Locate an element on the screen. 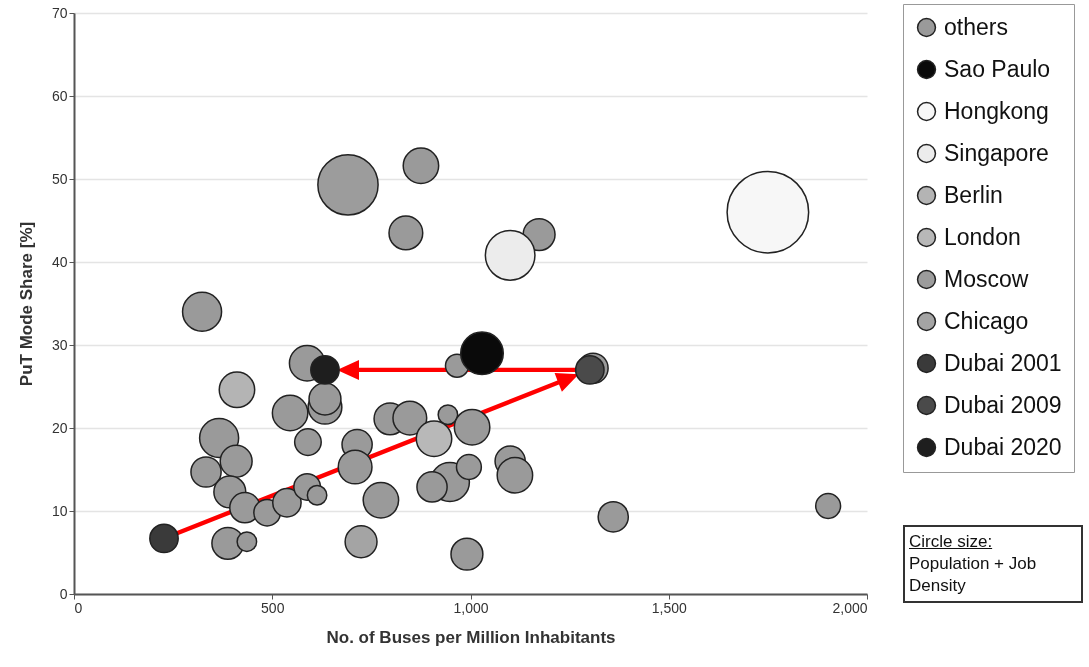 Image resolution: width=1089 pixels, height=667 pixels. legend-label: Singapore is located at coordinates (996, 152).